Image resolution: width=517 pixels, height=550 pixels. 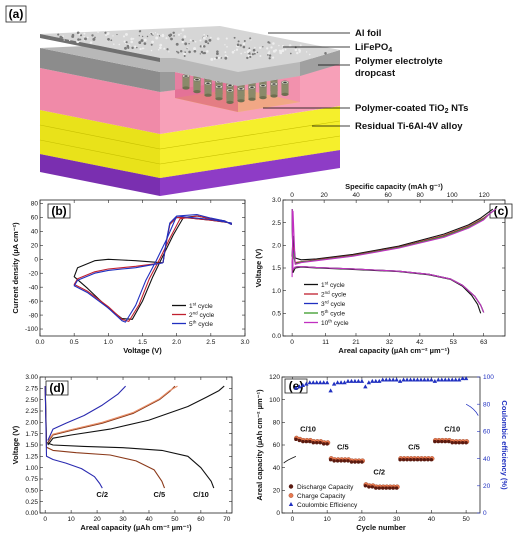 I want to click on y-tick-label: -20, so click(x=34, y=273).